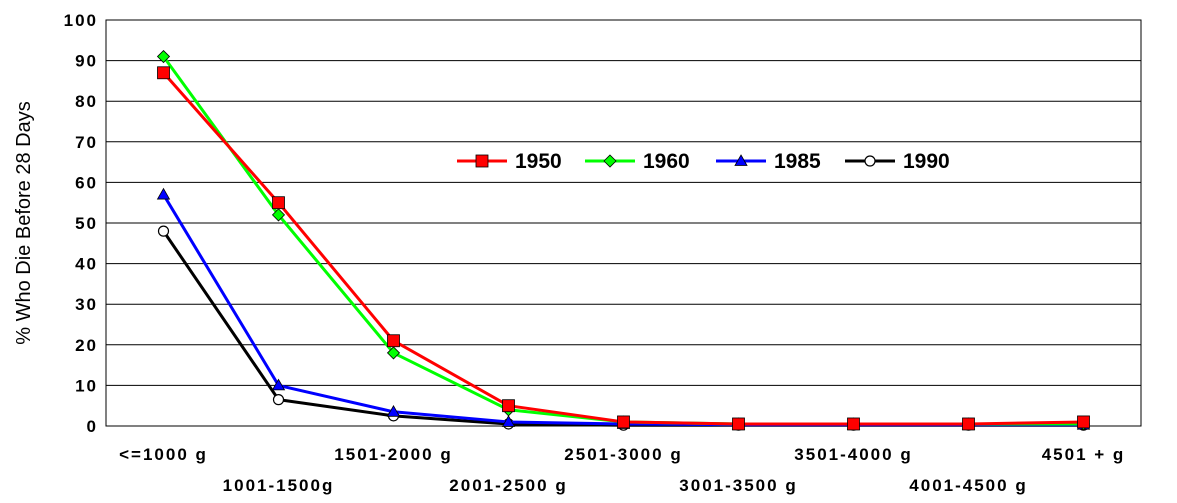  I want to click on y-tick-label: 90, so click(86, 61).